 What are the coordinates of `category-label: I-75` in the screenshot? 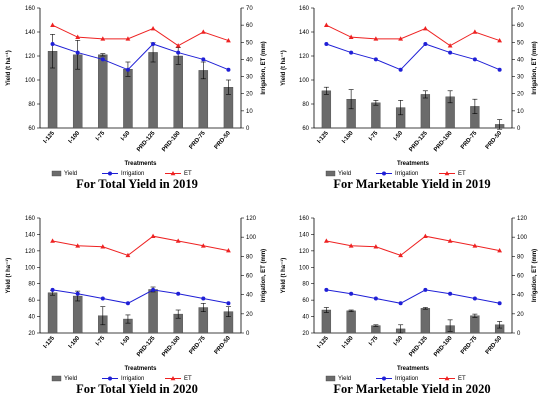 It's located at (101, 136).